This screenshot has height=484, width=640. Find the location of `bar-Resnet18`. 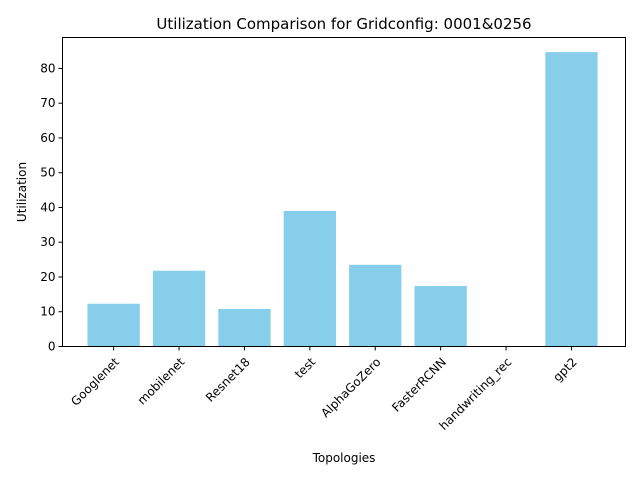

bar-Resnet18 is located at coordinates (244, 327).